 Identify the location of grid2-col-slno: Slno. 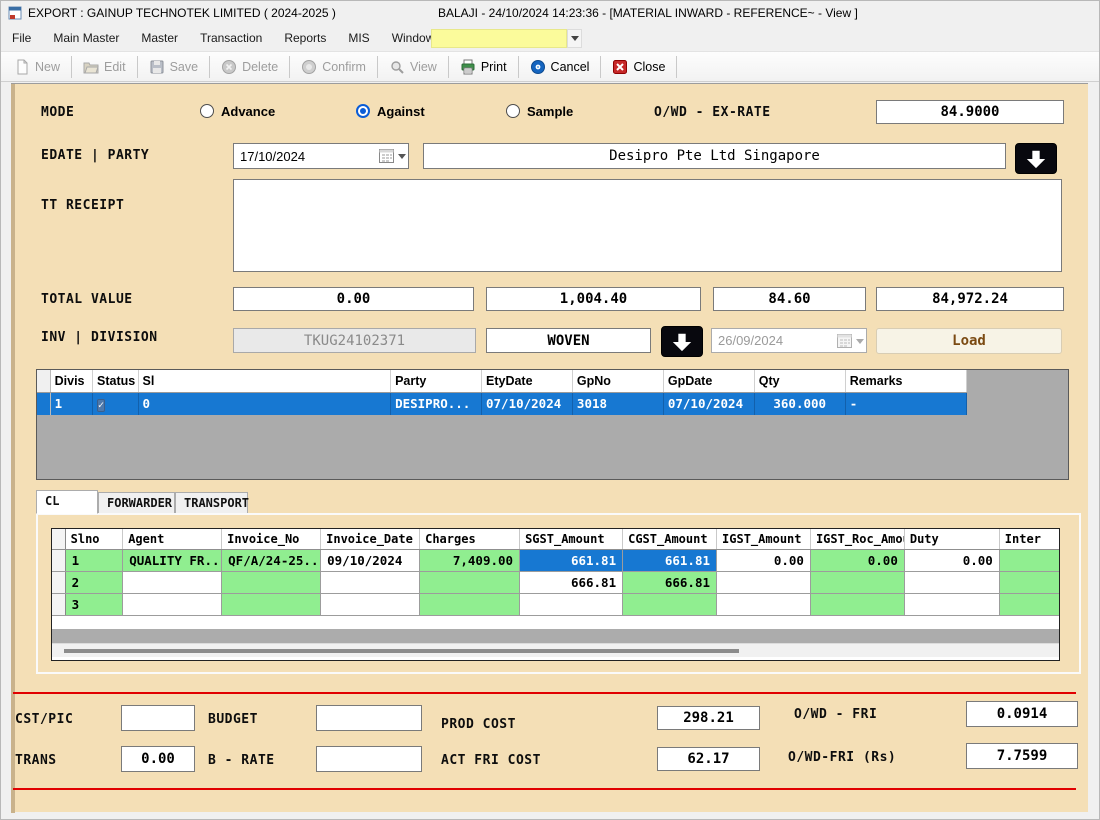
(94, 539).